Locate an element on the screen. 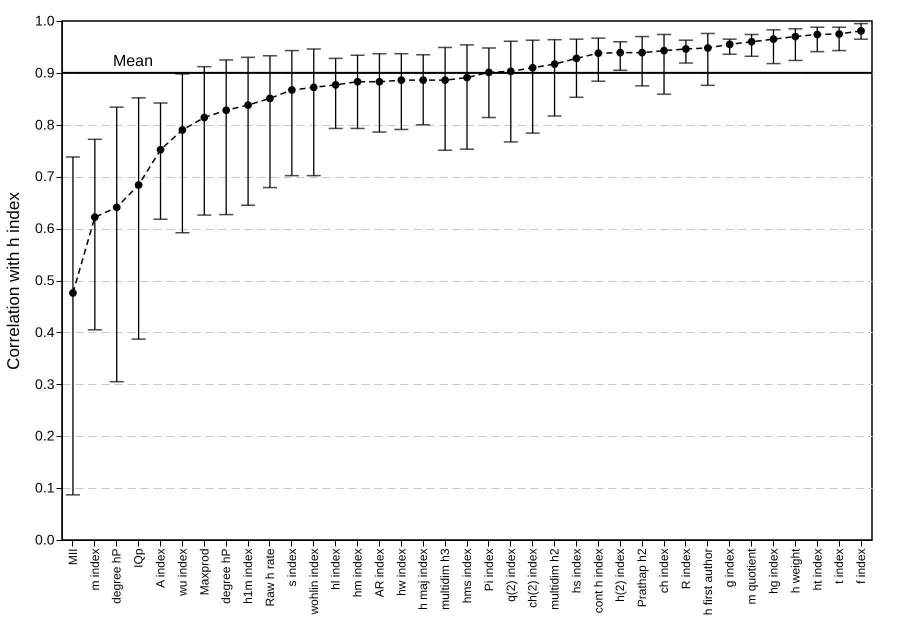 The image size is (909, 642). x-tick-label: m index is located at coordinates (95, 569).